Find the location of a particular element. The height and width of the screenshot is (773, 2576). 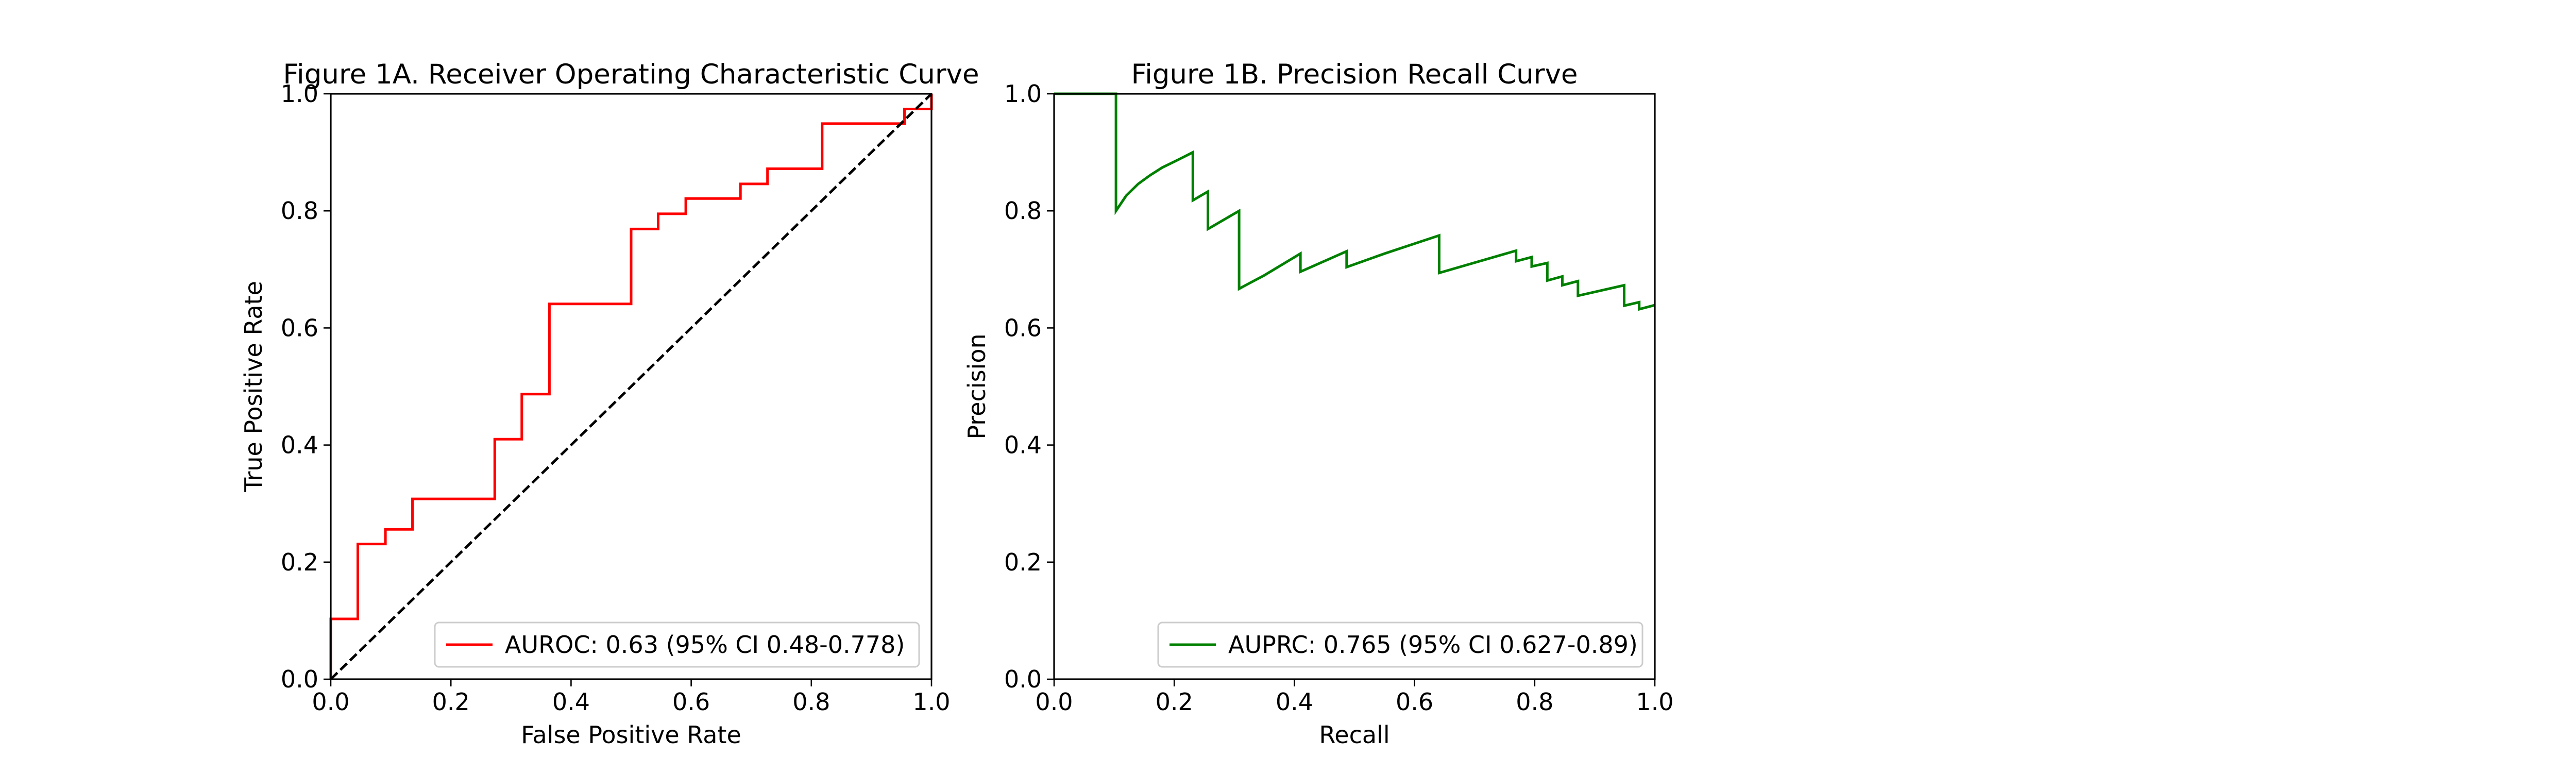

pr-legend-box is located at coordinates (1400, 644).